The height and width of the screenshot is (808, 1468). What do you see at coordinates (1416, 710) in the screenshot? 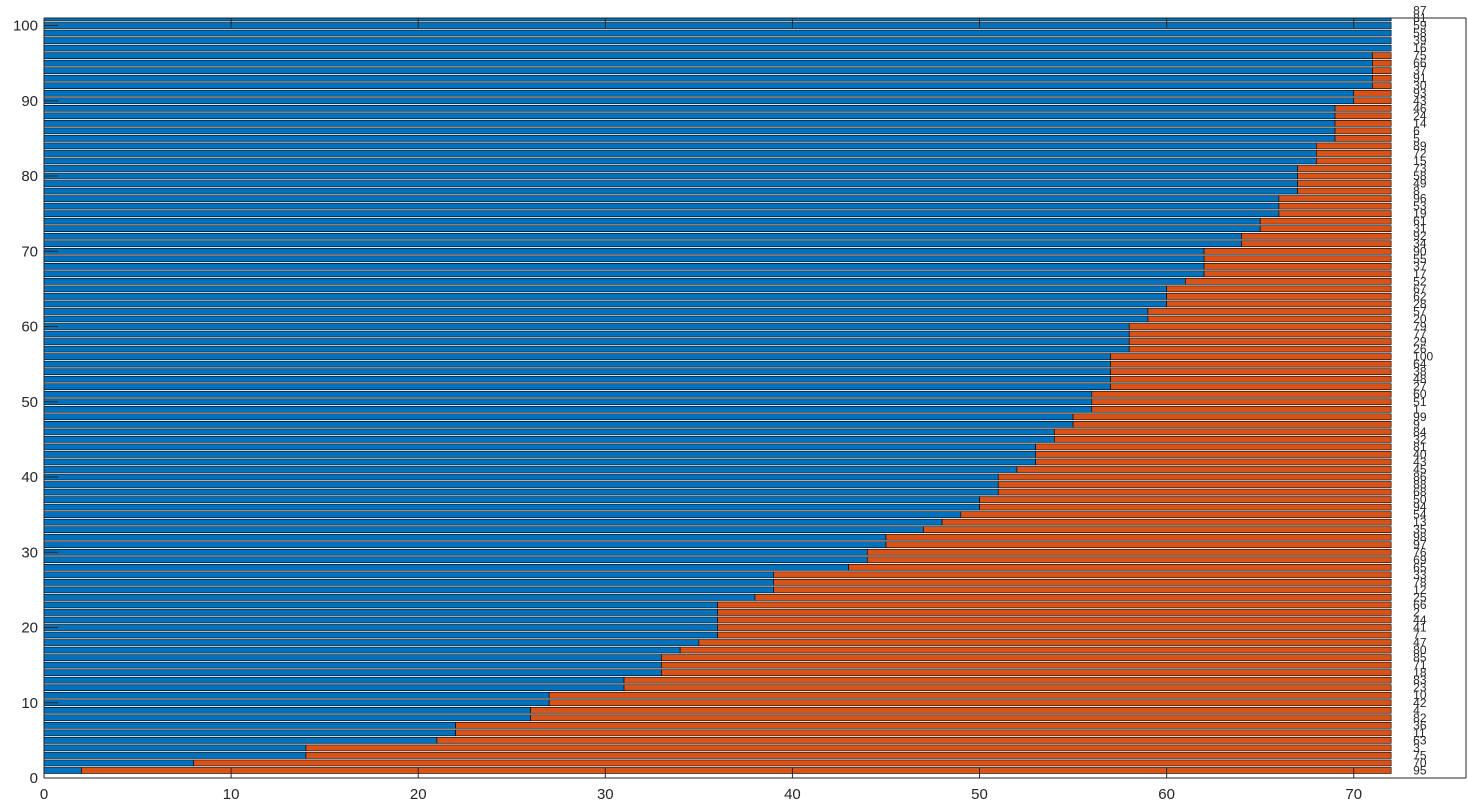
I see `bar-label: 4` at bounding box center [1416, 710].